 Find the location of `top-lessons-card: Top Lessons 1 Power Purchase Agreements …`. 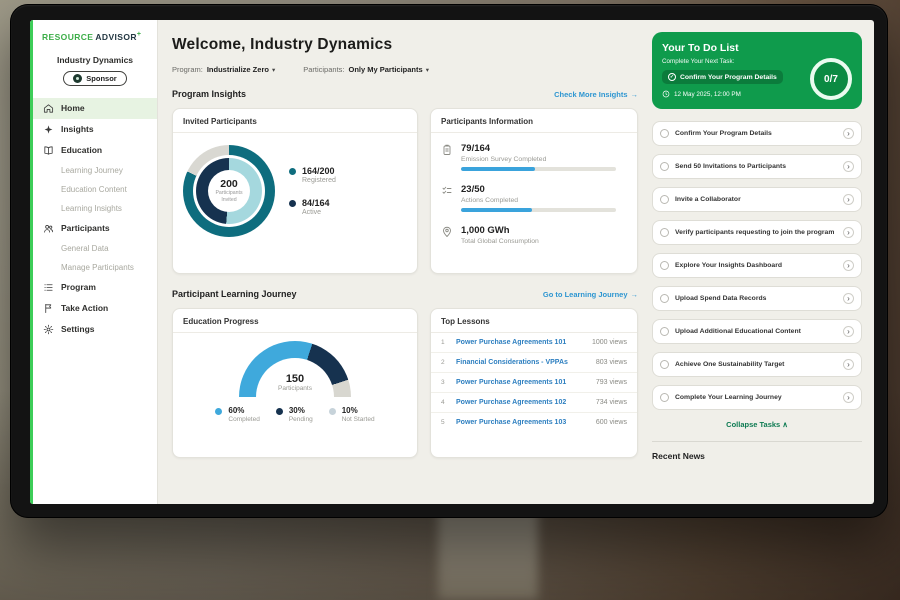

top-lessons-card: Top Lessons 1 Power Purchase Agreements … is located at coordinates (534, 383).